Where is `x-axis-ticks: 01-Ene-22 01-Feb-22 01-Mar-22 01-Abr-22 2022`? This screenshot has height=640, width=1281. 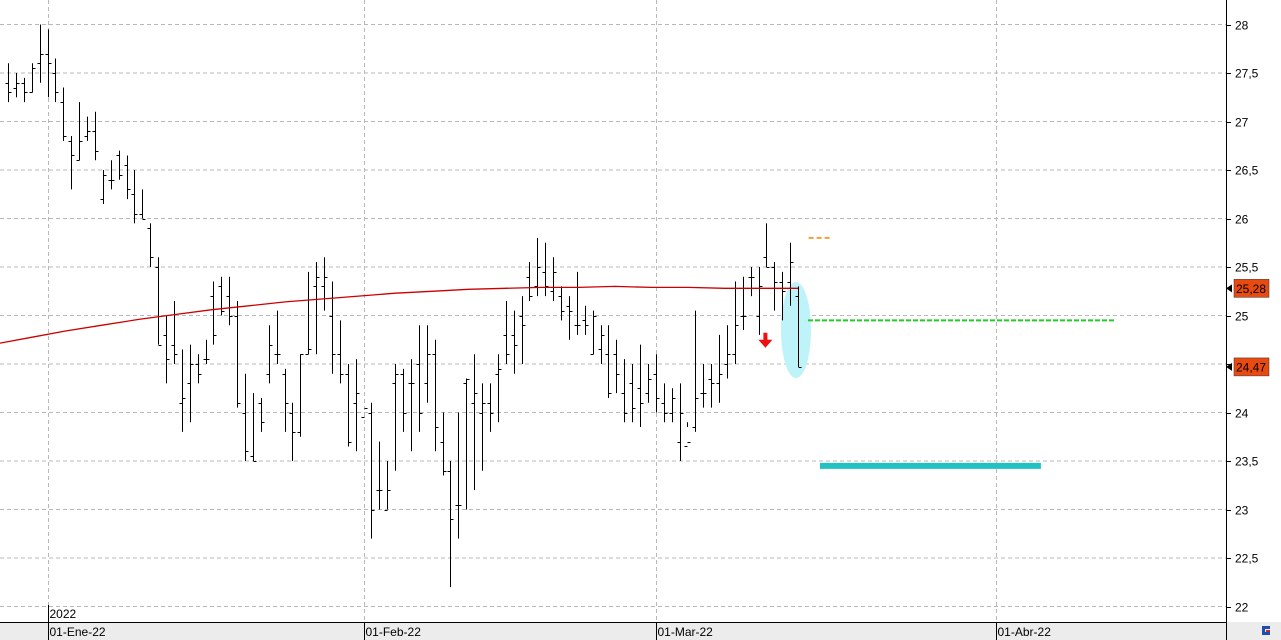
x-axis-ticks: 01-Ene-22 01-Feb-22 01-Mar-22 01-Abr-22 2022 is located at coordinates (550, 622).